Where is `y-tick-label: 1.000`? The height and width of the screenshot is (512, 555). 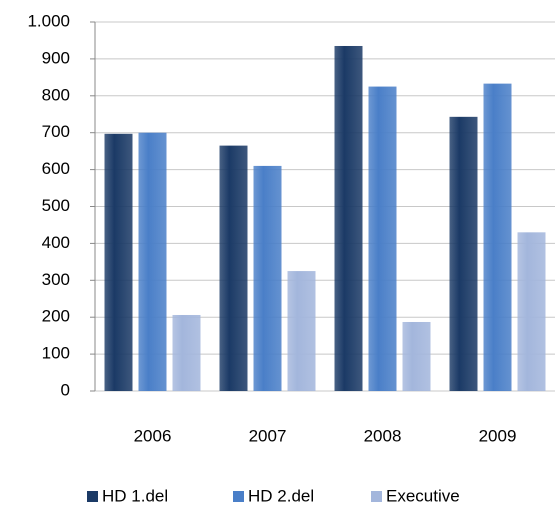
y-tick-label: 1.000 is located at coordinates (48, 20).